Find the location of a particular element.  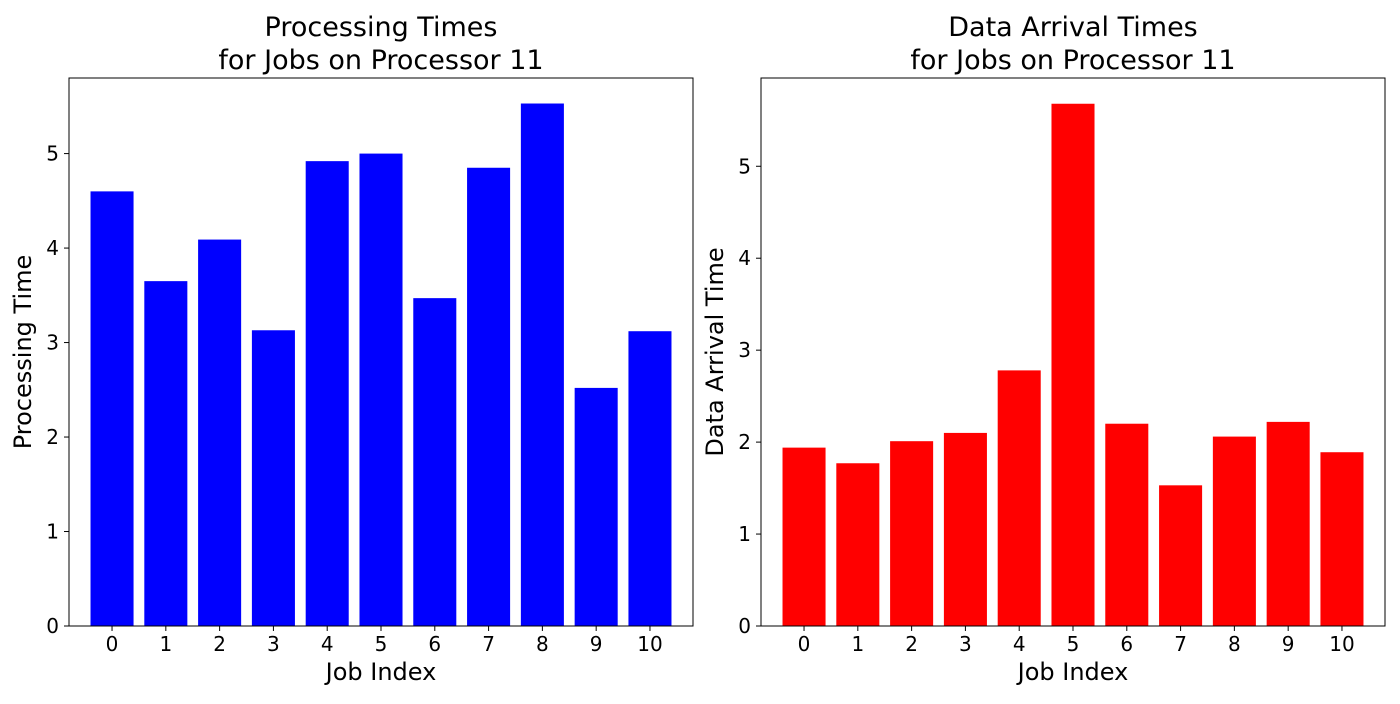

processing-y-tick-label-0: 0 is located at coordinates (52, 626).